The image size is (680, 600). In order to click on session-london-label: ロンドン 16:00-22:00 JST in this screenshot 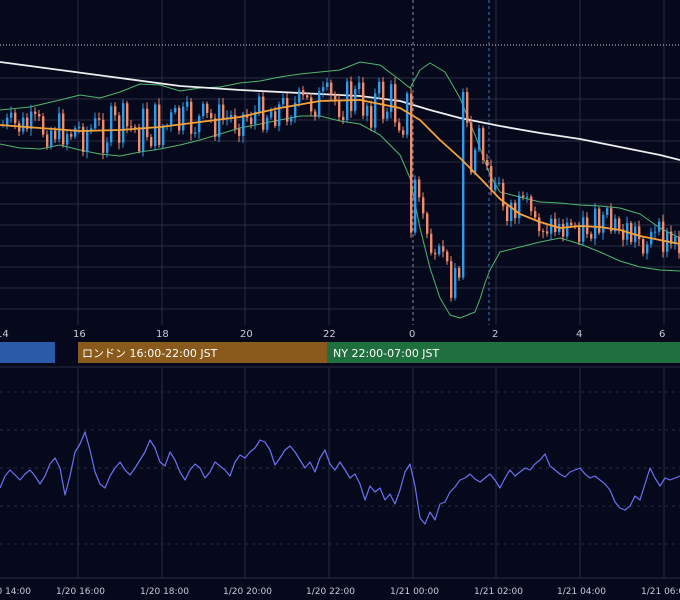, I will do `click(150, 353)`.